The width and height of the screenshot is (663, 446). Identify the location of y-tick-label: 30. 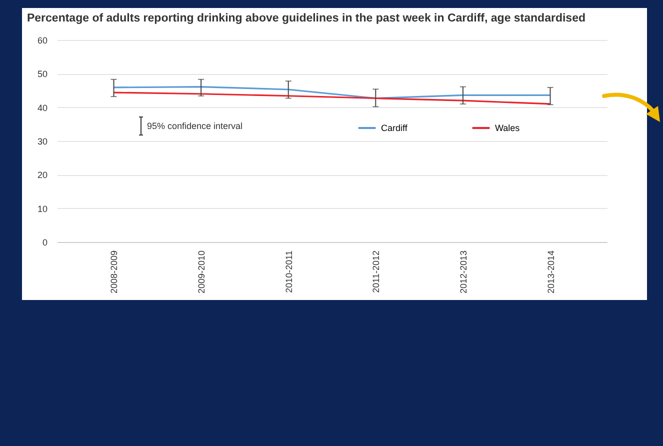
(42, 141).